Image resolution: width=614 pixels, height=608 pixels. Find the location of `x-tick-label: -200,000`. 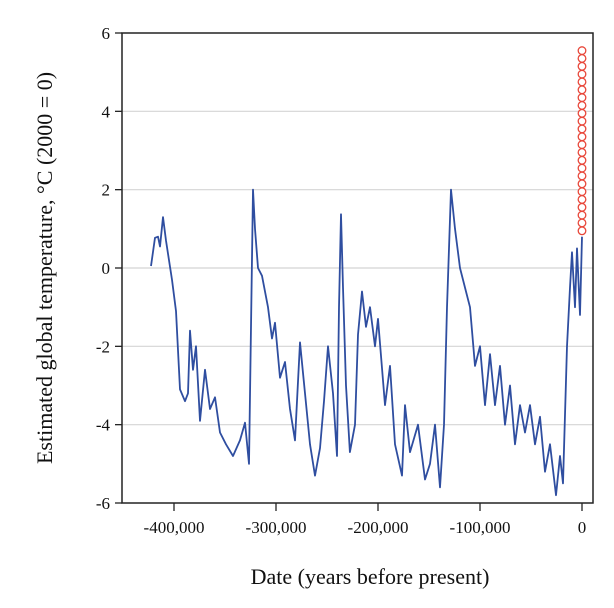

x-tick-label: -200,000 is located at coordinates (378, 527).